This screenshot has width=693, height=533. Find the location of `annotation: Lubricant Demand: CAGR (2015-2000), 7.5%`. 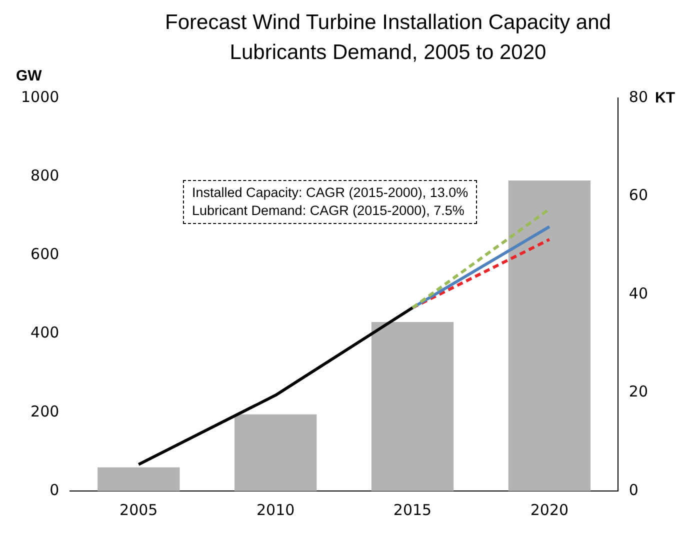

annotation: Lubricant Demand: CAGR (2015-2000), 7.5% is located at coordinates (329, 211).